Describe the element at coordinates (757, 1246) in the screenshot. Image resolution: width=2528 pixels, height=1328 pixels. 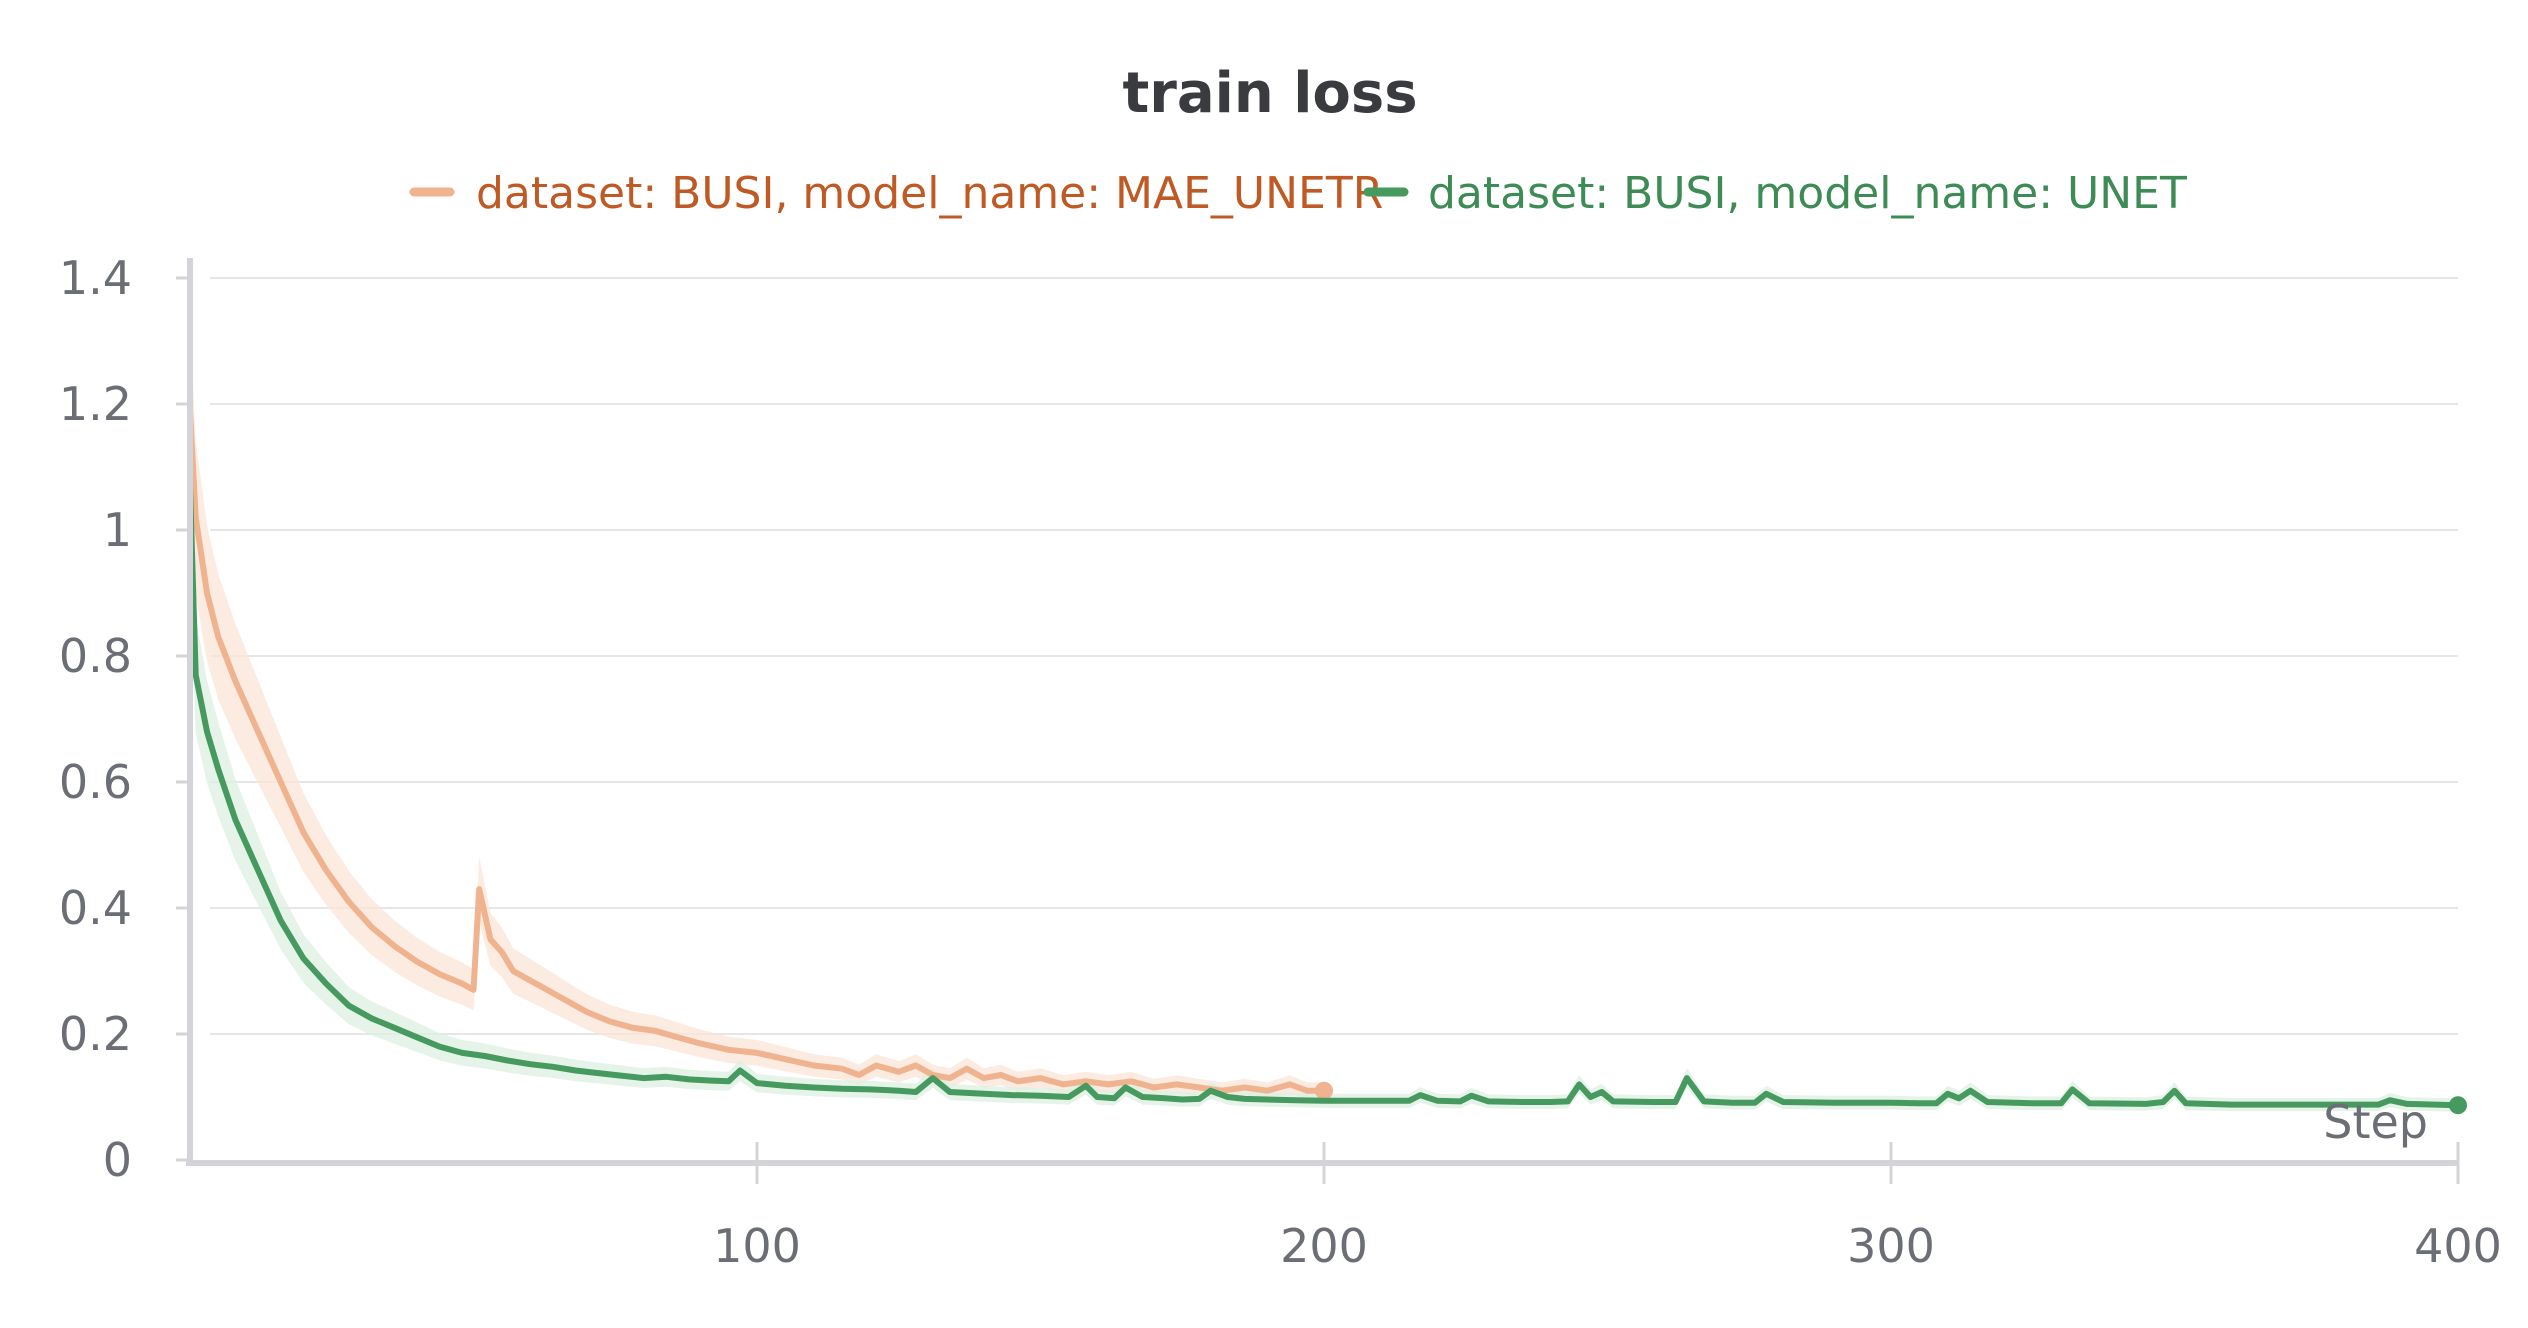
I see `x-tick-label: 100` at that location.